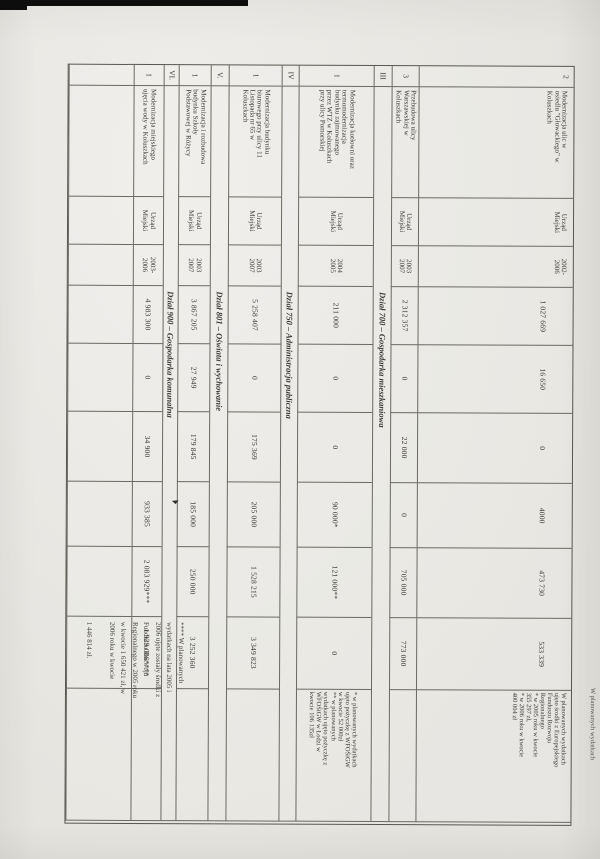 This screenshot has height=859, width=600. I want to click on value-cell: 185 000, so click(192, 515).